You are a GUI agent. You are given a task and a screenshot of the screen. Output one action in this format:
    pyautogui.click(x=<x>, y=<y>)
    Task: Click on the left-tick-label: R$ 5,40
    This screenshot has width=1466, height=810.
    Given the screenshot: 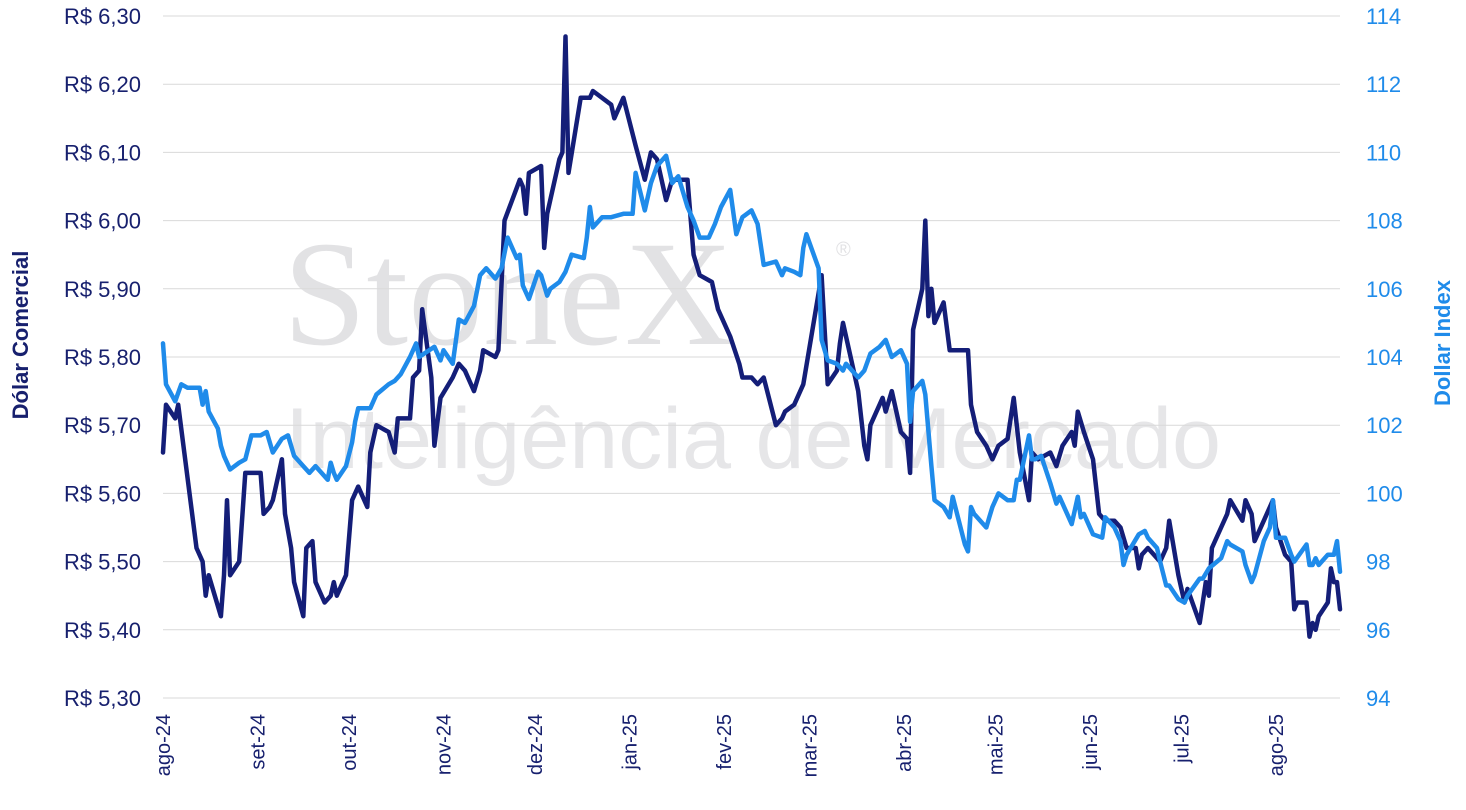 What is the action you would take?
    pyautogui.click(x=102, y=630)
    